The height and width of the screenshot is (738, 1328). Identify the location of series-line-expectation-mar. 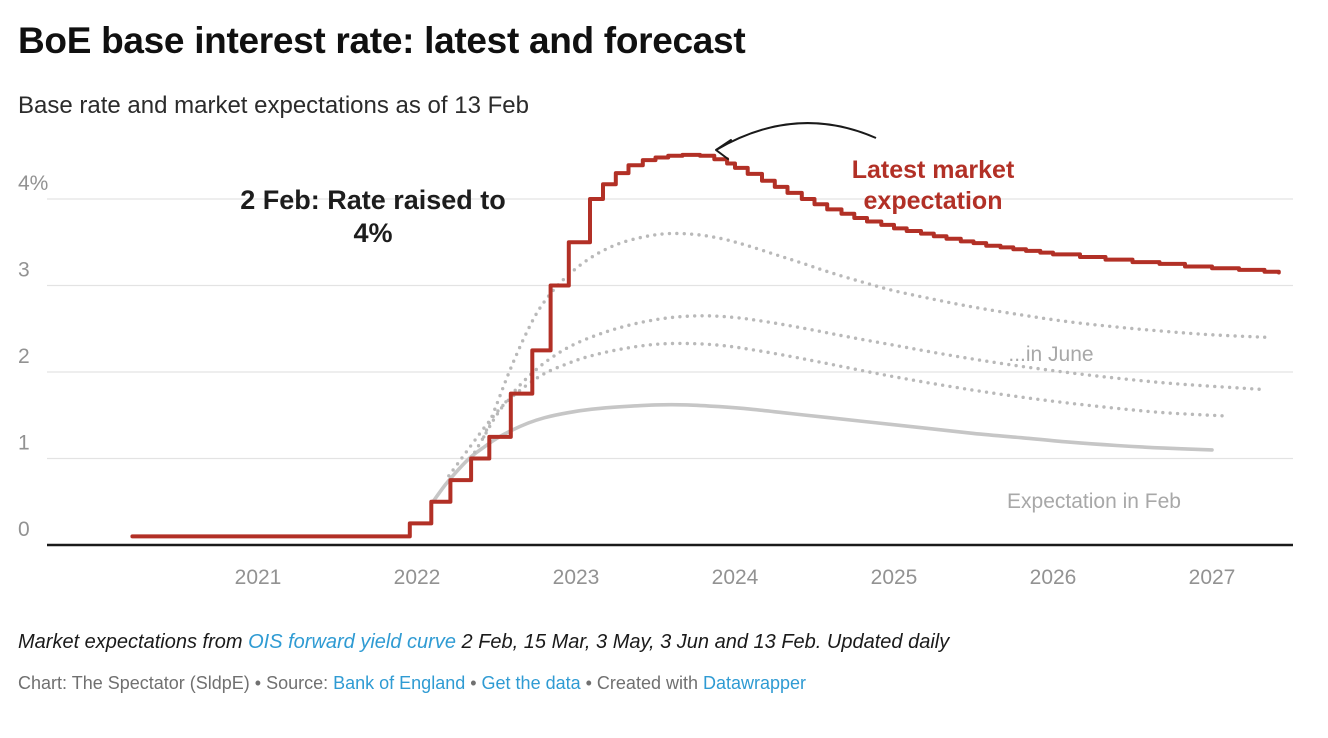
(838, 409).